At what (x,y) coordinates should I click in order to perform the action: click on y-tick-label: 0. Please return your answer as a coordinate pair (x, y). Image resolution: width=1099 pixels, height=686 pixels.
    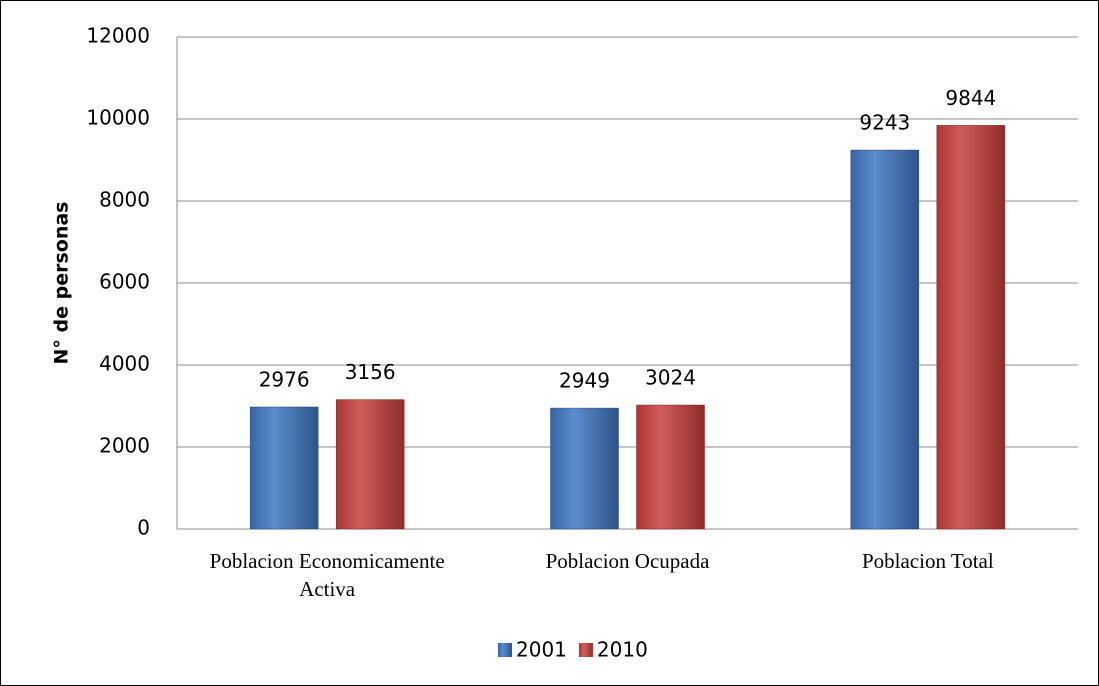
    Looking at the image, I should click on (143, 528).